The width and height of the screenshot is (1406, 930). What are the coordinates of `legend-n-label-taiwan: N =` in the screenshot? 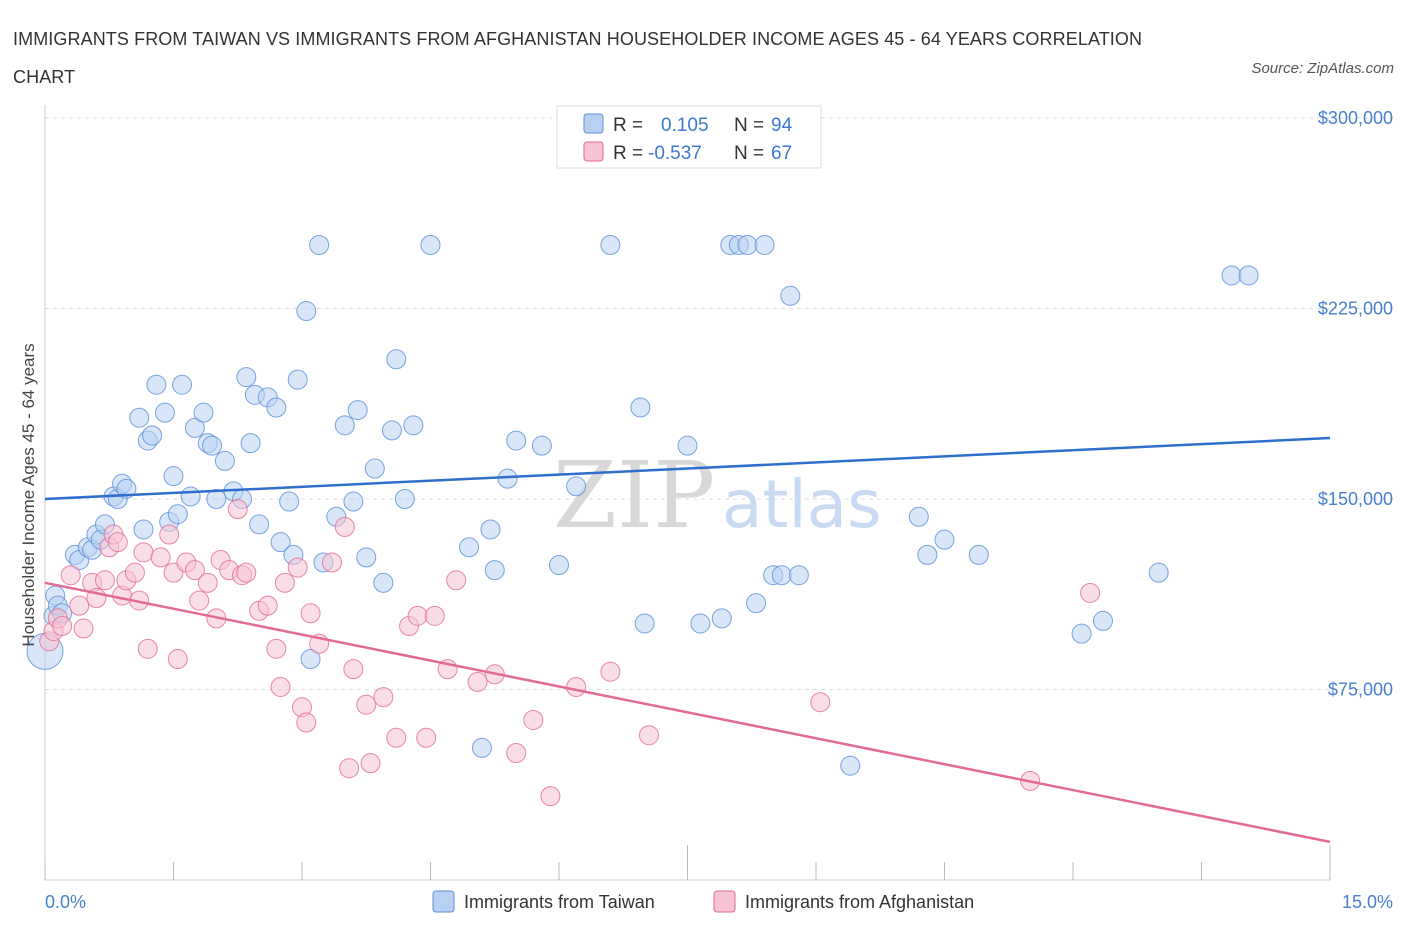 It's located at (749, 125).